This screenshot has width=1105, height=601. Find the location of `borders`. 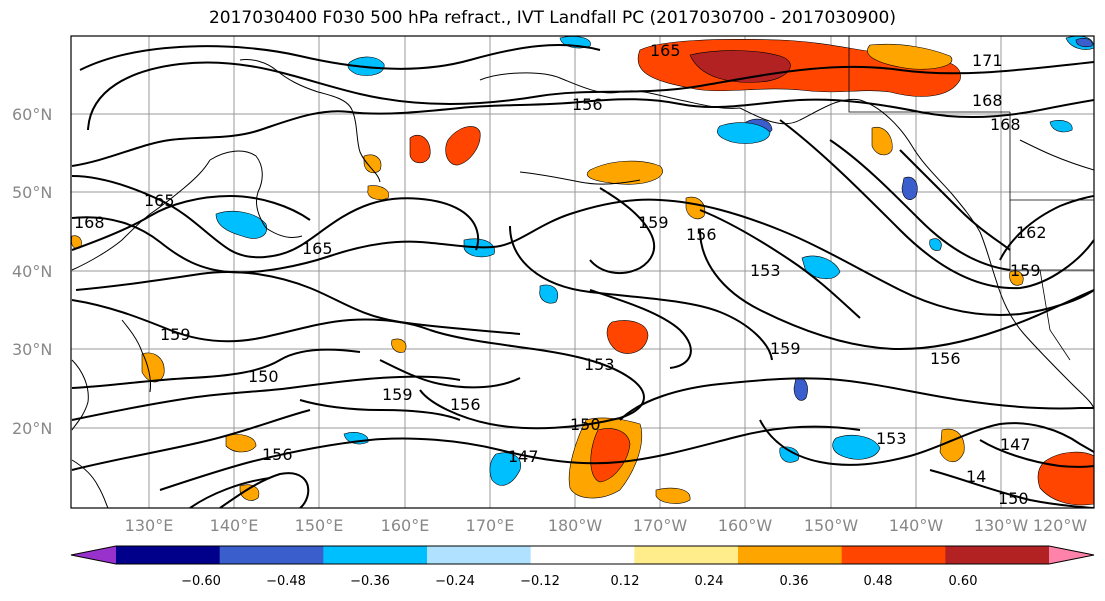

borders is located at coordinates (971, 198).